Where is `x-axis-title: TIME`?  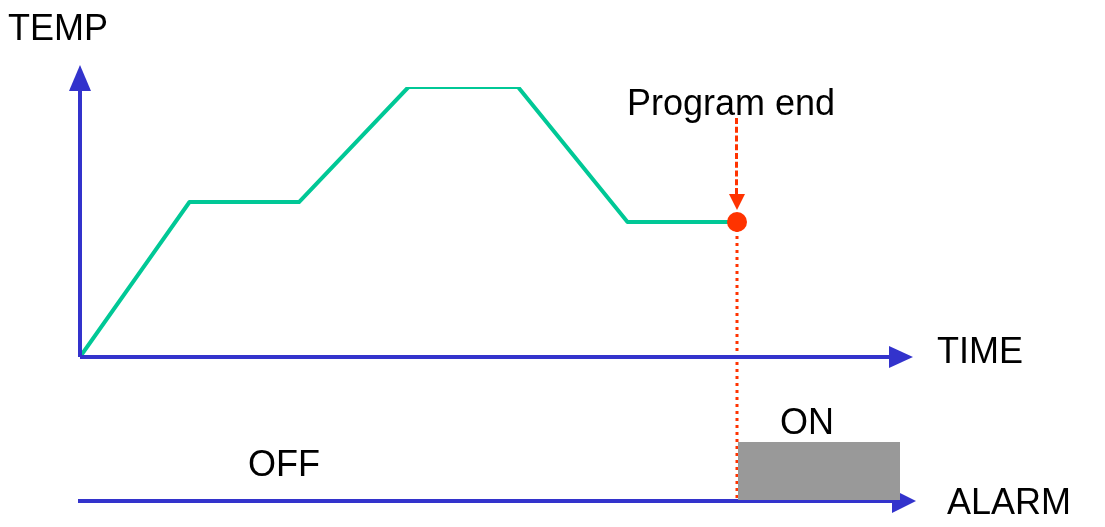
x-axis-title: TIME is located at coordinates (980, 350).